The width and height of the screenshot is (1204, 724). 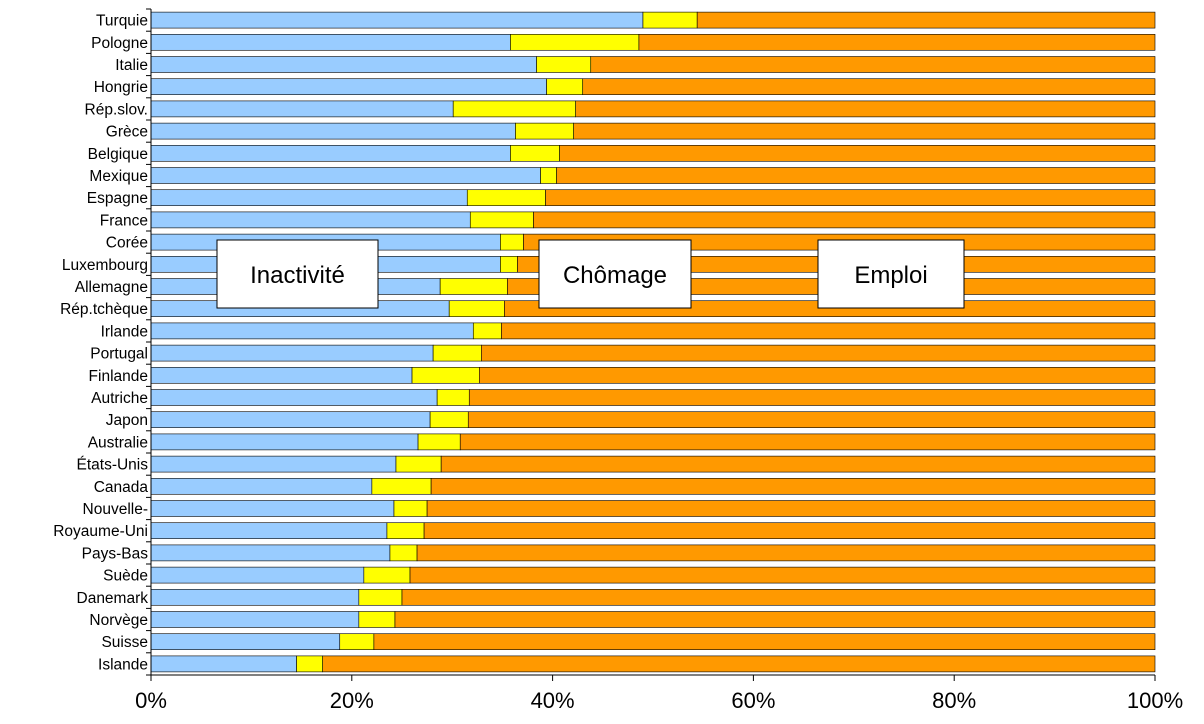 What do you see at coordinates (127, 132) in the screenshot?
I see `category-label: Grèce` at bounding box center [127, 132].